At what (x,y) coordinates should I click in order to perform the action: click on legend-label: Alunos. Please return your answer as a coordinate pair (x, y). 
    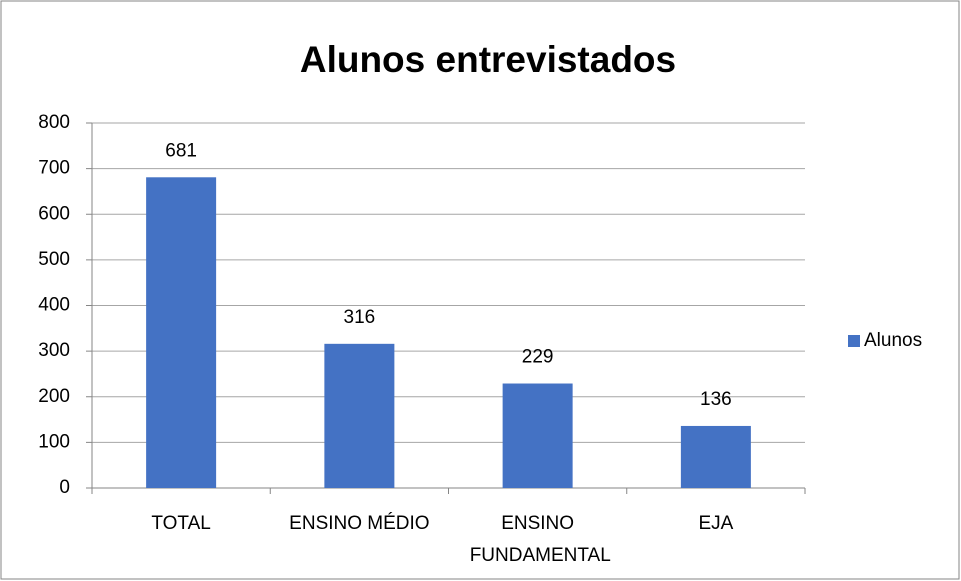
    Looking at the image, I should click on (893, 340).